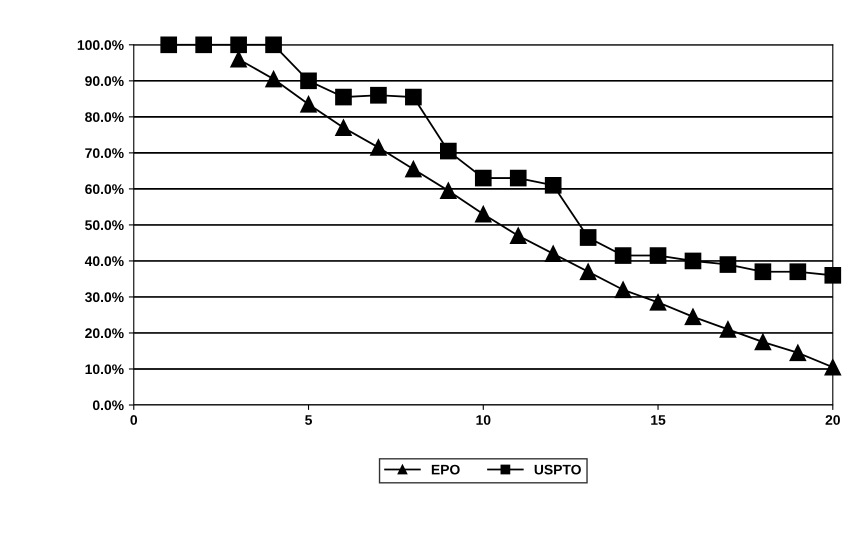 Image resolution: width=863 pixels, height=540 pixels. Describe the element at coordinates (104, 225) in the screenshot. I see `y-tick-label: 50.0%` at that location.